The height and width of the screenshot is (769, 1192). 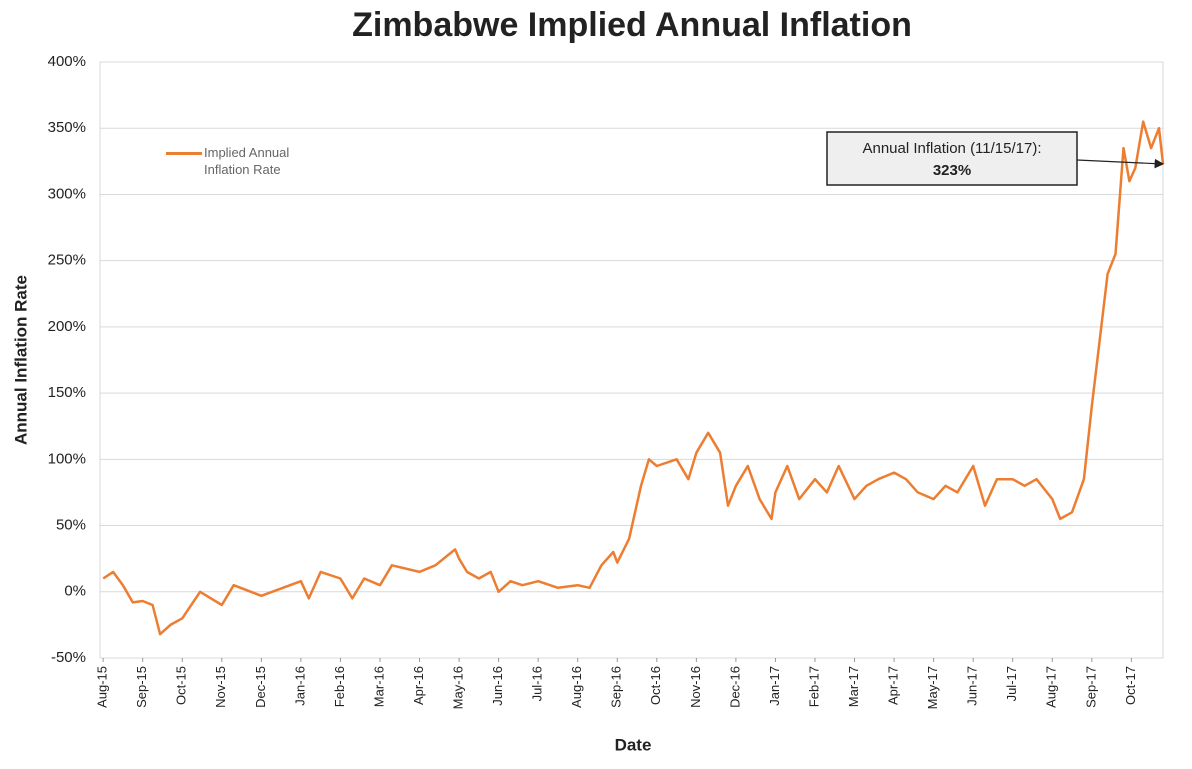 What do you see at coordinates (339, 686) in the screenshot?
I see `x-tick-label: Feb-16` at bounding box center [339, 686].